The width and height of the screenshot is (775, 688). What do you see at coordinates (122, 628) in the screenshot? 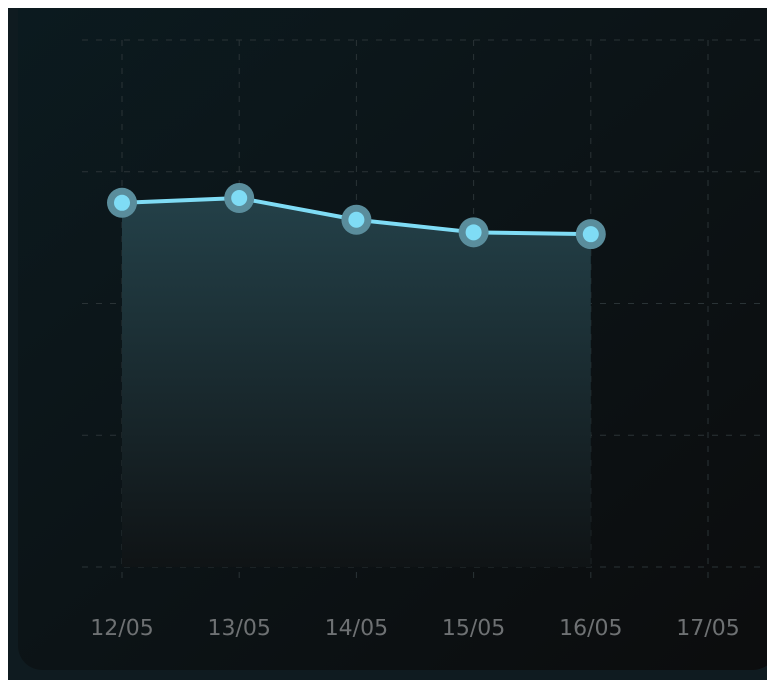
I see `x-tick-label: 12/05` at bounding box center [122, 628].